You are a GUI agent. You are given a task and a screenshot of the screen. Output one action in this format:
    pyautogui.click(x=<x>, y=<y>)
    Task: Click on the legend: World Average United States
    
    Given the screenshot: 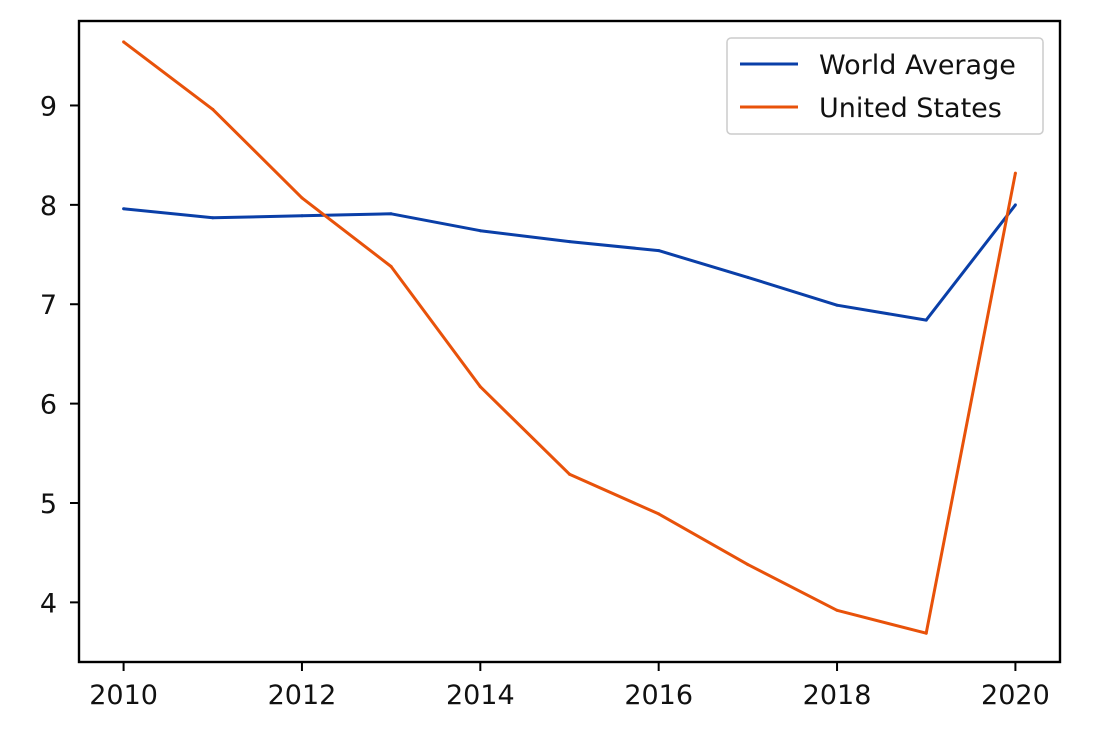 What is the action you would take?
    pyautogui.click(x=885, y=86)
    